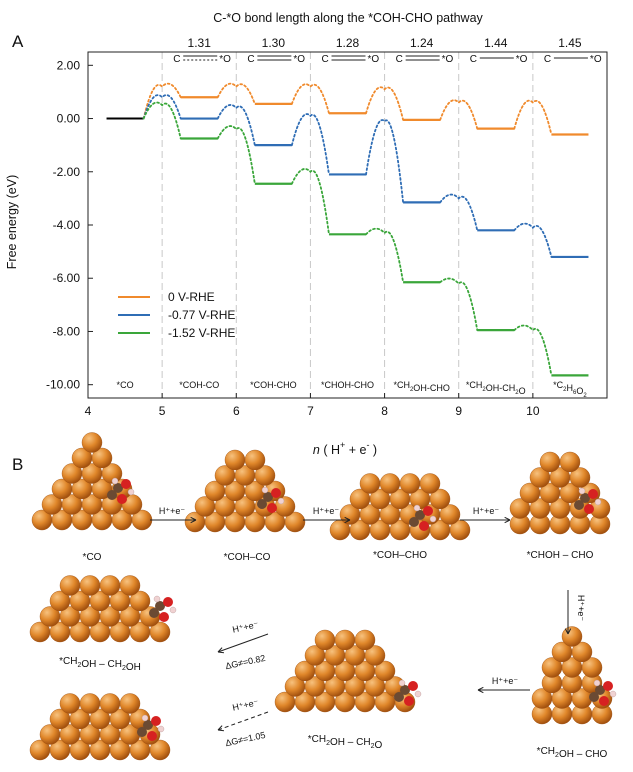 The width and height of the screenshot is (633, 772). I want to click on x-tick-label: 4, so click(88, 411).